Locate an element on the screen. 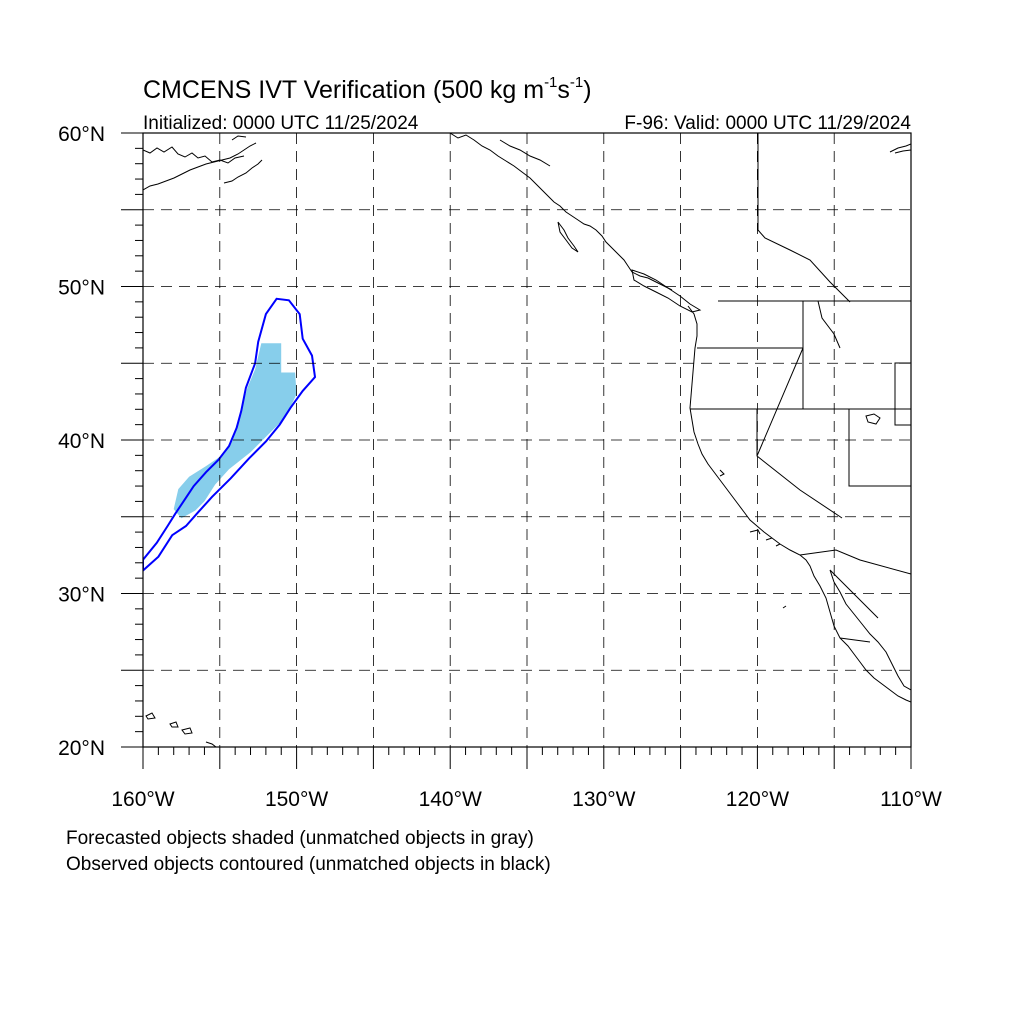 The image size is (1024, 1024). us-west-coast is located at coordinates (799, 504).